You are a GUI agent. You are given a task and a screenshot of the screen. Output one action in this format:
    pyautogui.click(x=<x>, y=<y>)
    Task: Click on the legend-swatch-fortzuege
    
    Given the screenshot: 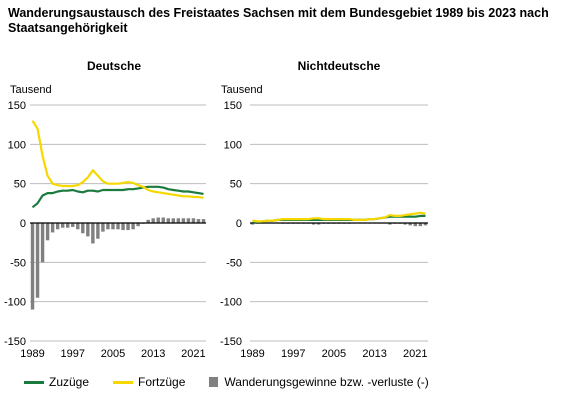 What is the action you would take?
    pyautogui.click(x=123, y=382)
    